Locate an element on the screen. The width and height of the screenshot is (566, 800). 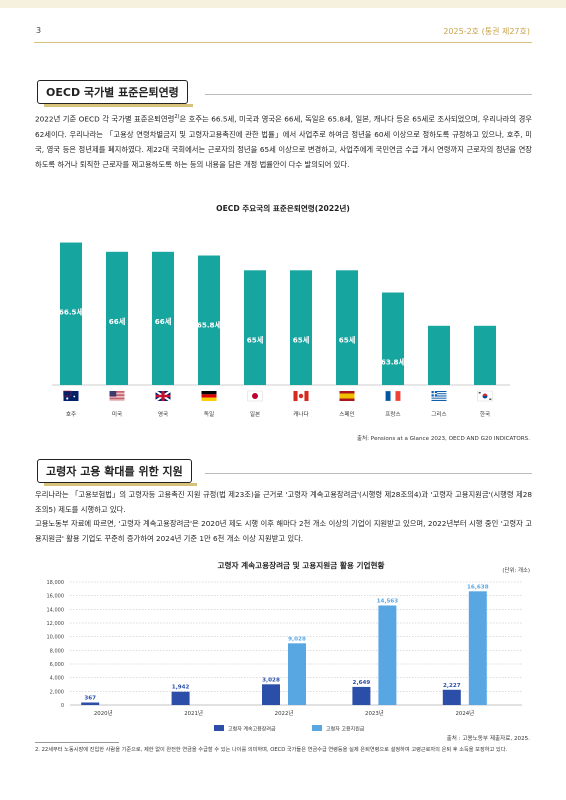
legend-label: 고령자 고용지원금 is located at coordinates (345, 729).